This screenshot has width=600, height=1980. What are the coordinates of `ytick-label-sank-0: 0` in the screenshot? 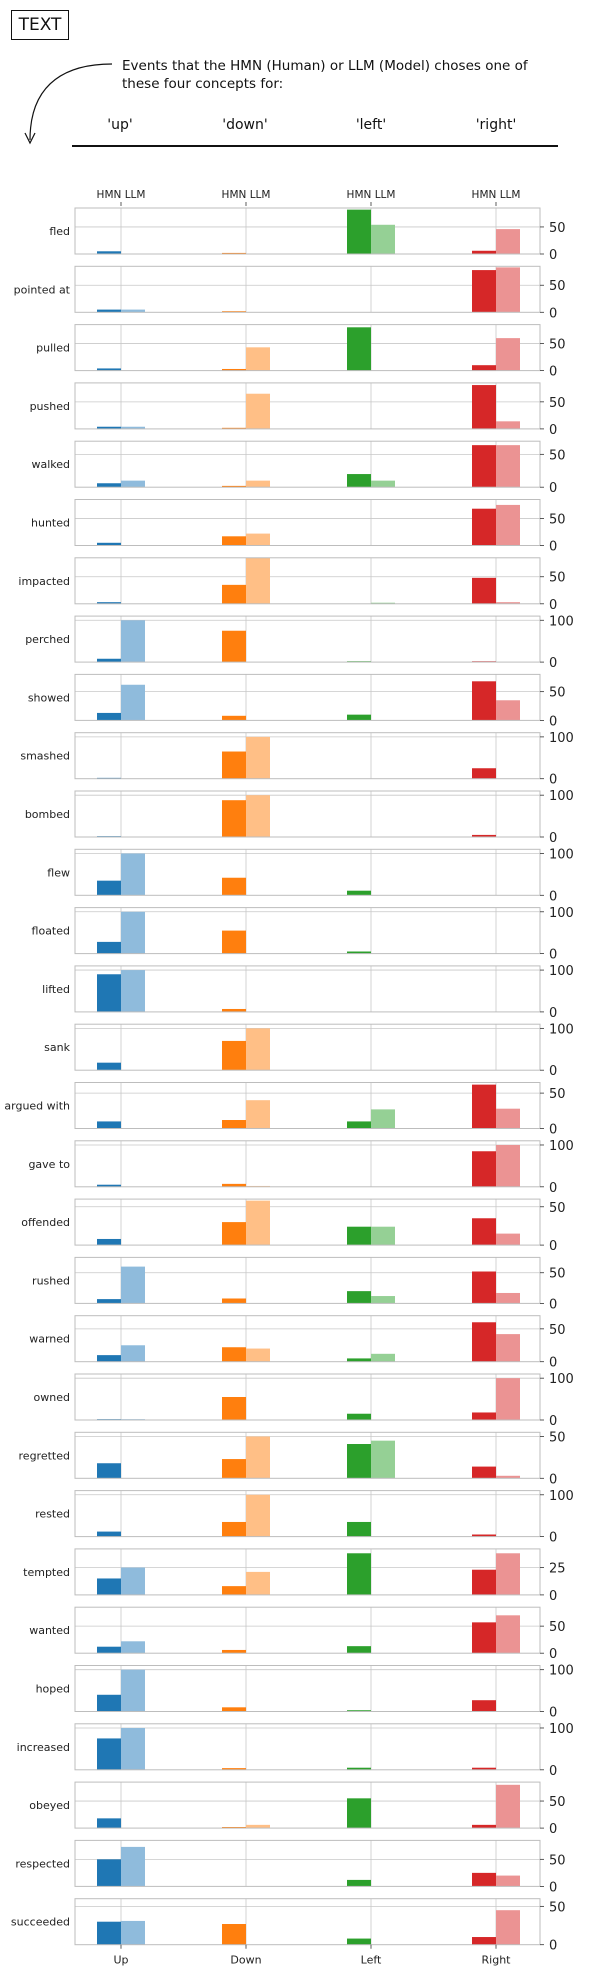 It's located at (553, 1071).